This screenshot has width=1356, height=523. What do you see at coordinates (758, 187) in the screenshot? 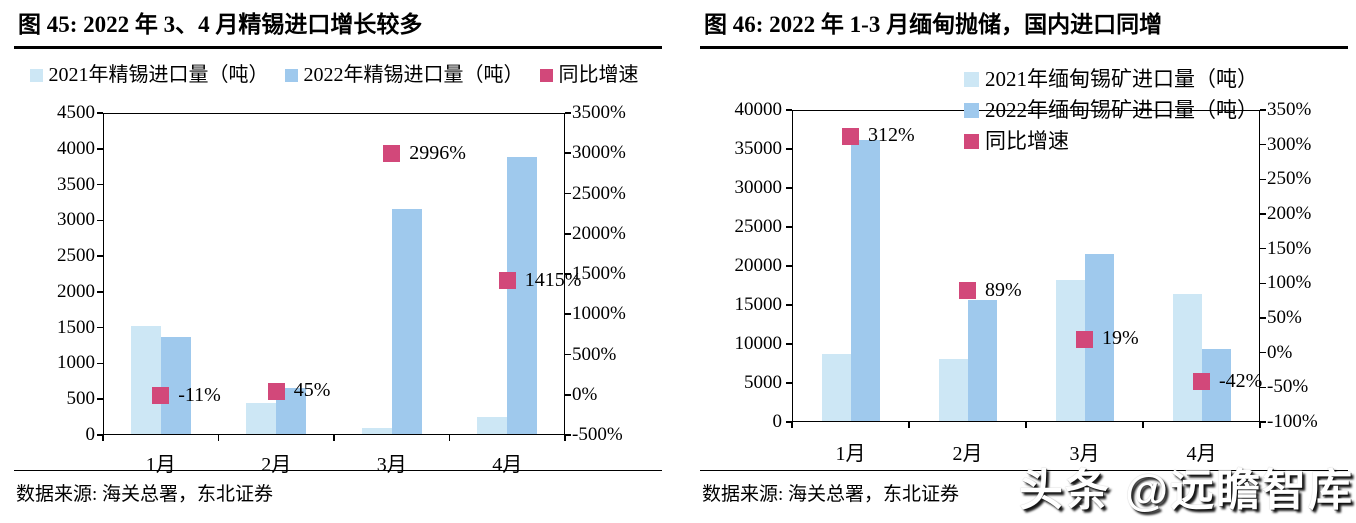
I see `left-axis-label: 30000` at bounding box center [758, 187].